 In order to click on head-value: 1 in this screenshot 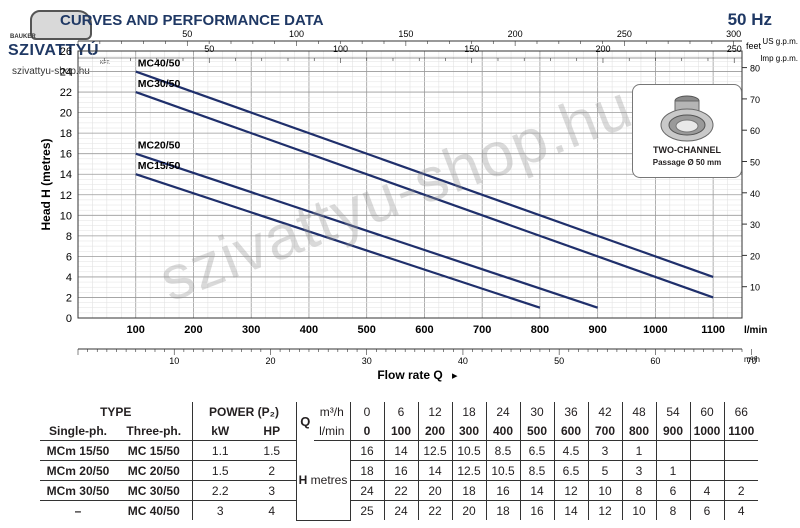, I will do `click(638, 450)`.